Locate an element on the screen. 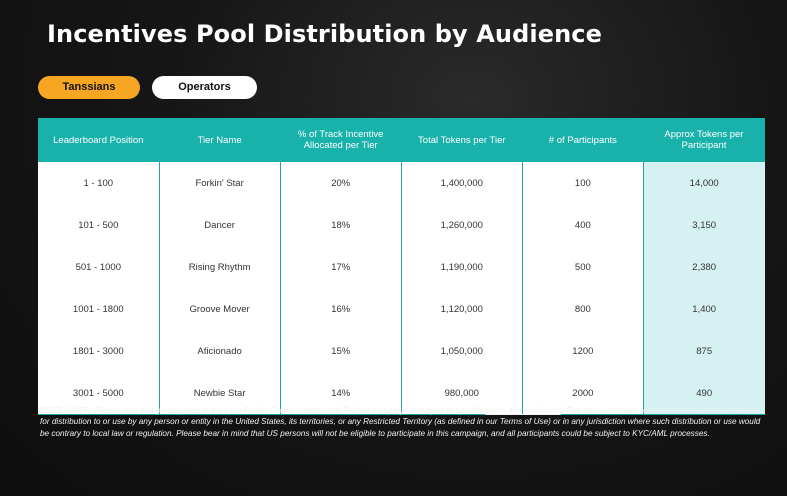 This screenshot has width=787, height=496. cell-total-tokens: 1,050,000 is located at coordinates (462, 351).